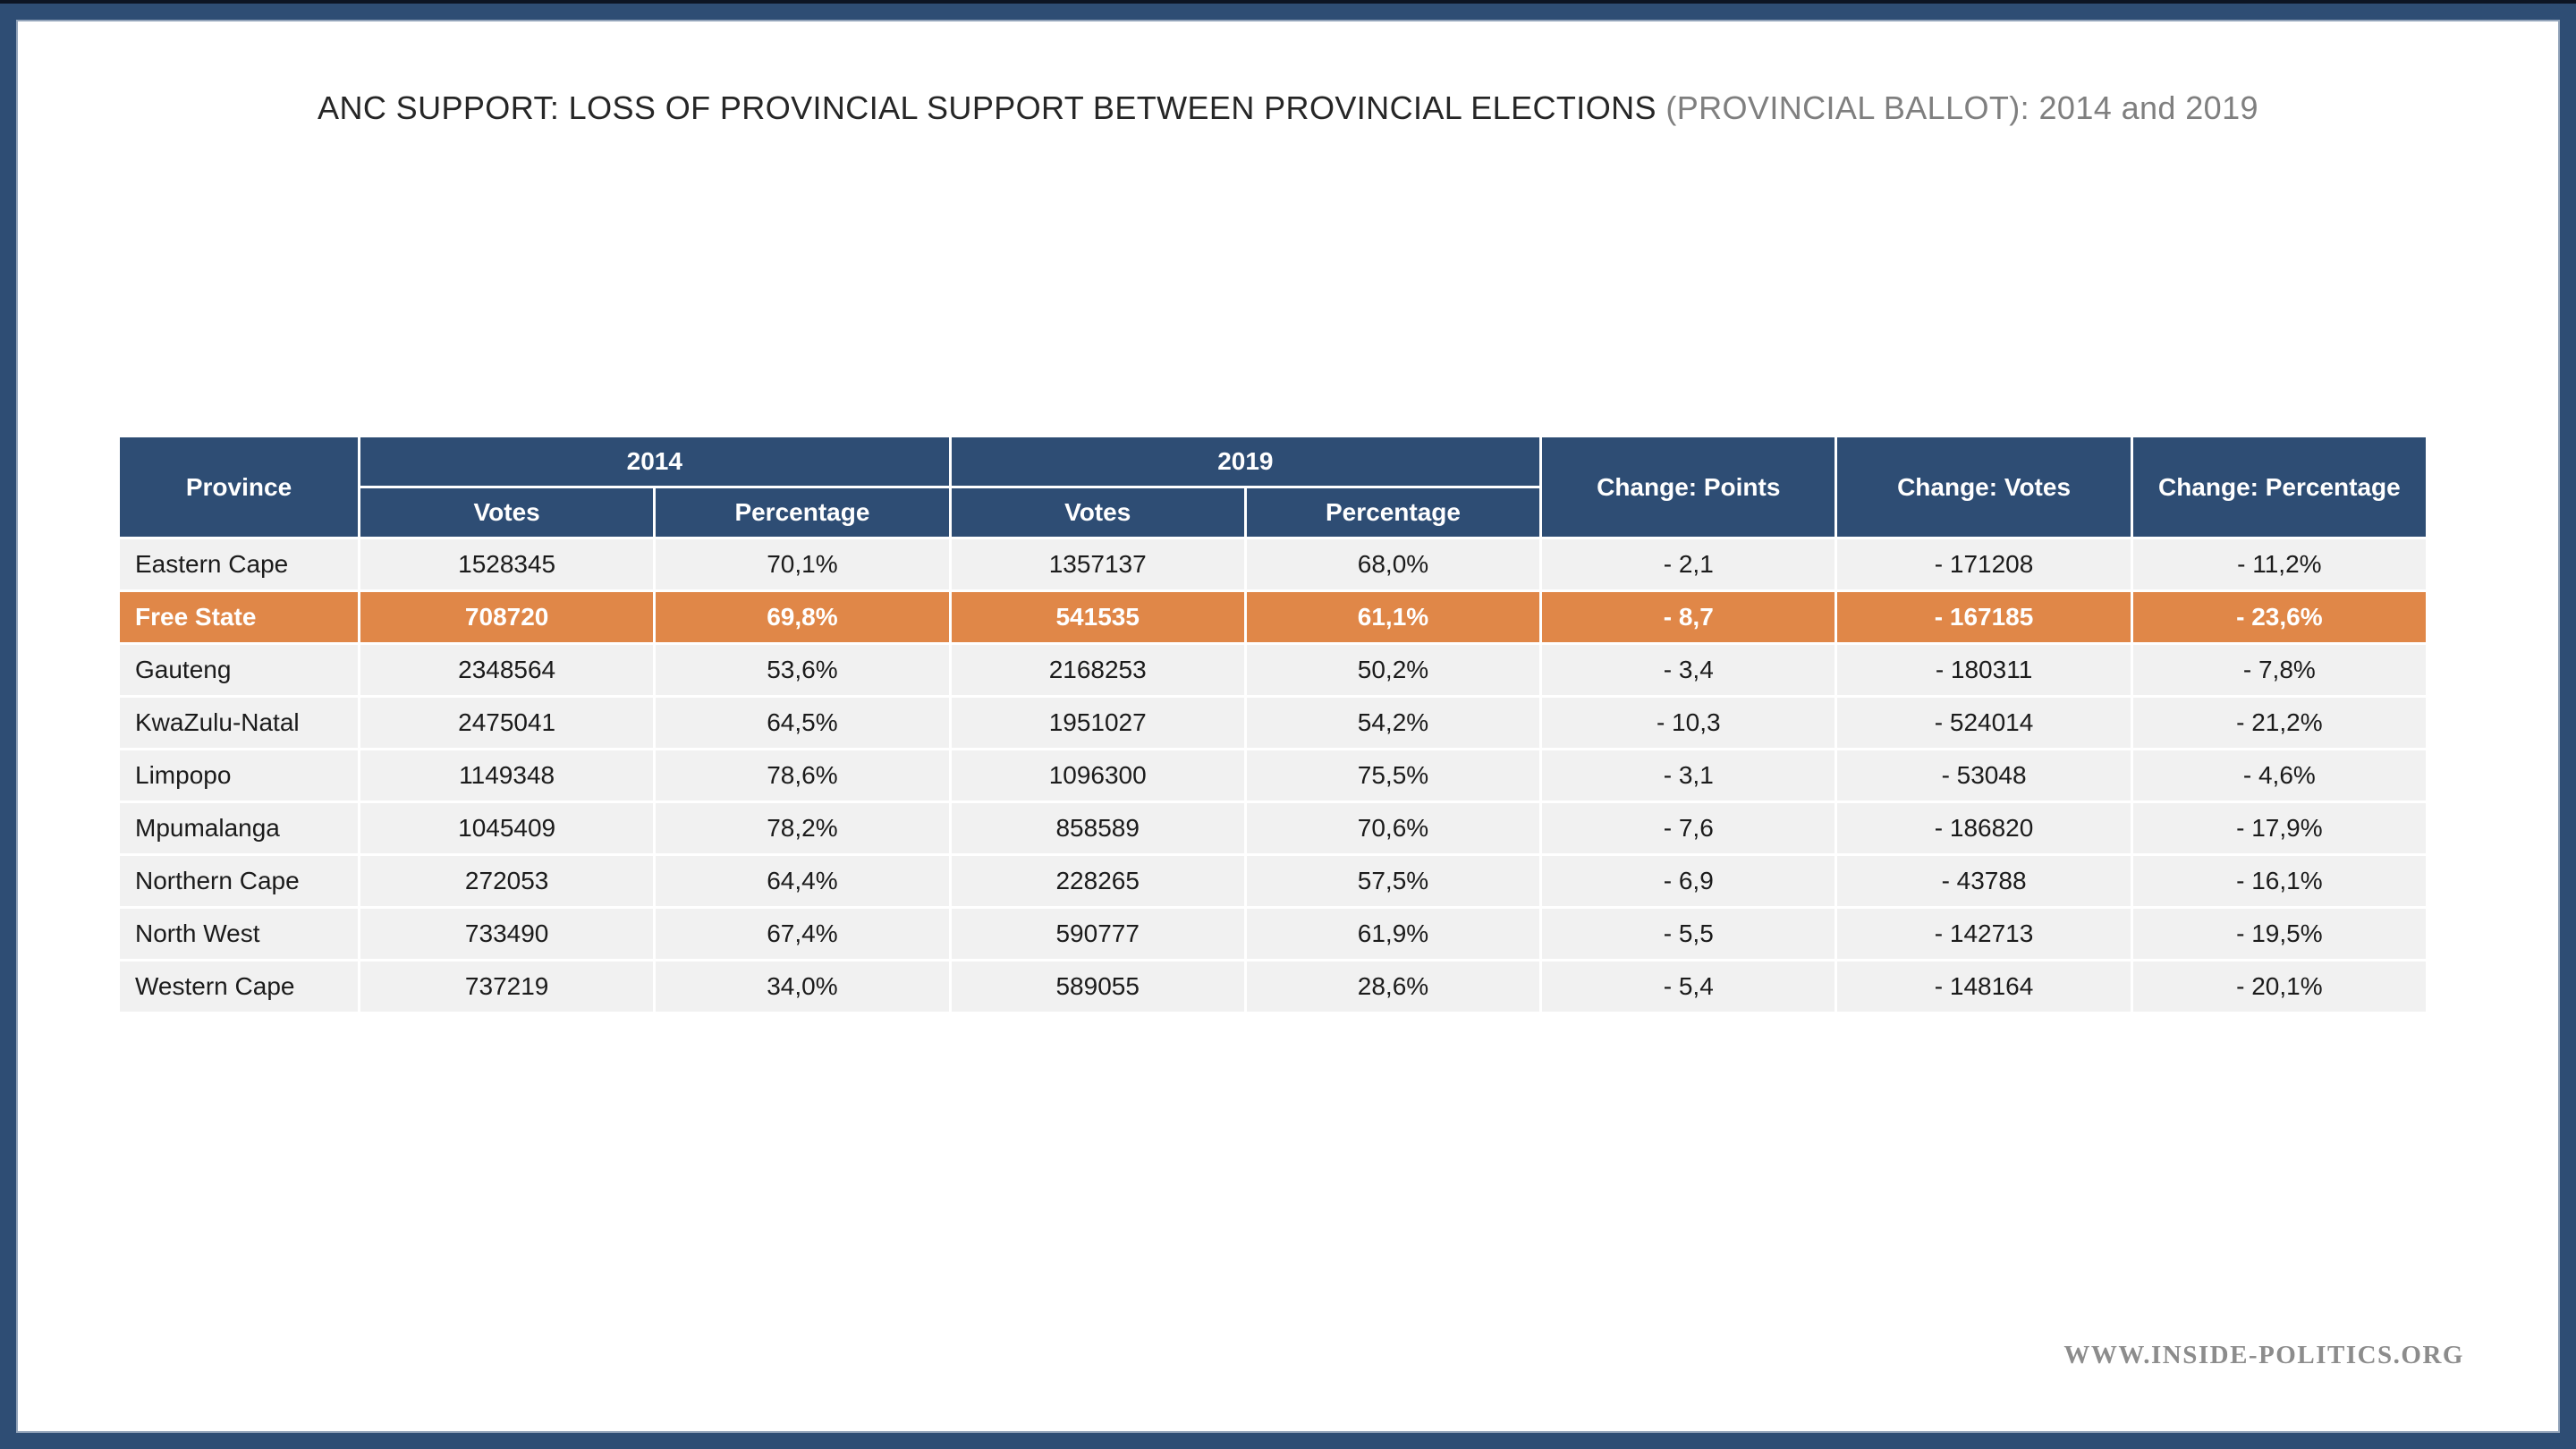 This screenshot has width=2576, height=1449. Describe the element at coordinates (1097, 934) in the screenshot. I see `cell-votes-2019: 590777` at that location.